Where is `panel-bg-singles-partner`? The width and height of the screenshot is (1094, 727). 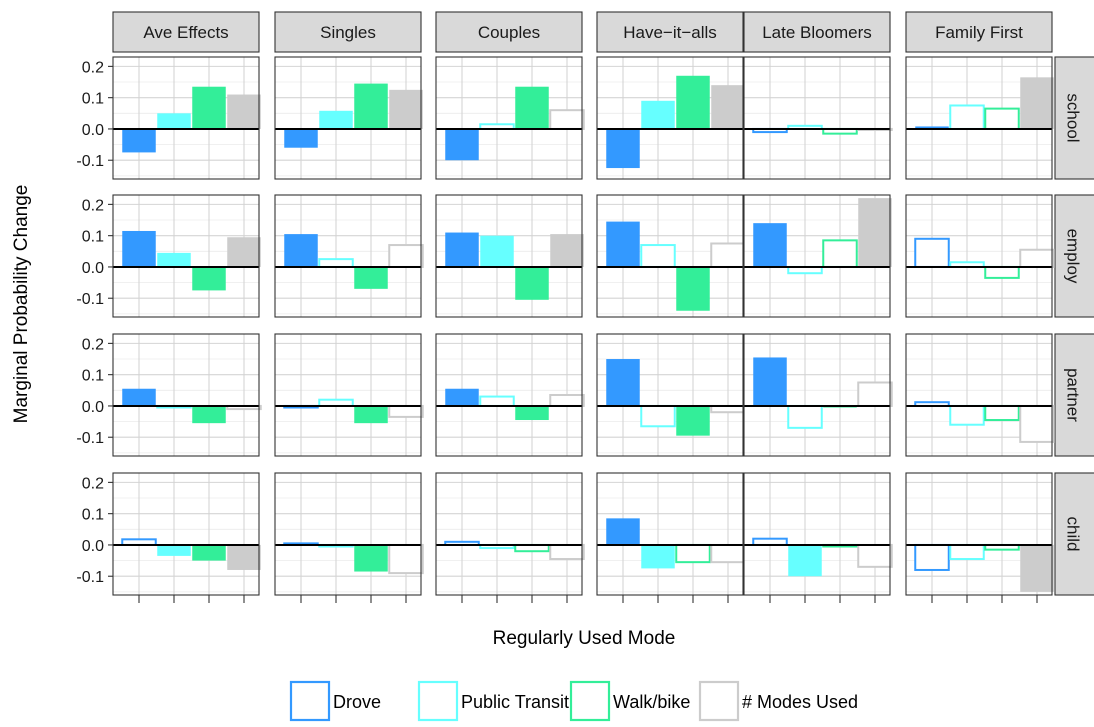 panel-bg-singles-partner is located at coordinates (348, 395).